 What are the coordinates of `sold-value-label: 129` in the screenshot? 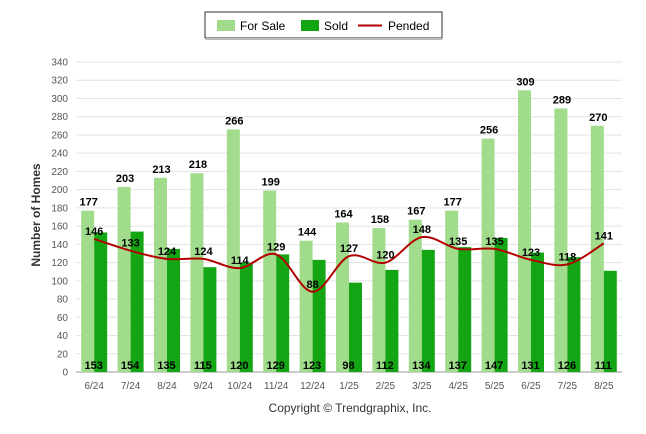 It's located at (276, 366).